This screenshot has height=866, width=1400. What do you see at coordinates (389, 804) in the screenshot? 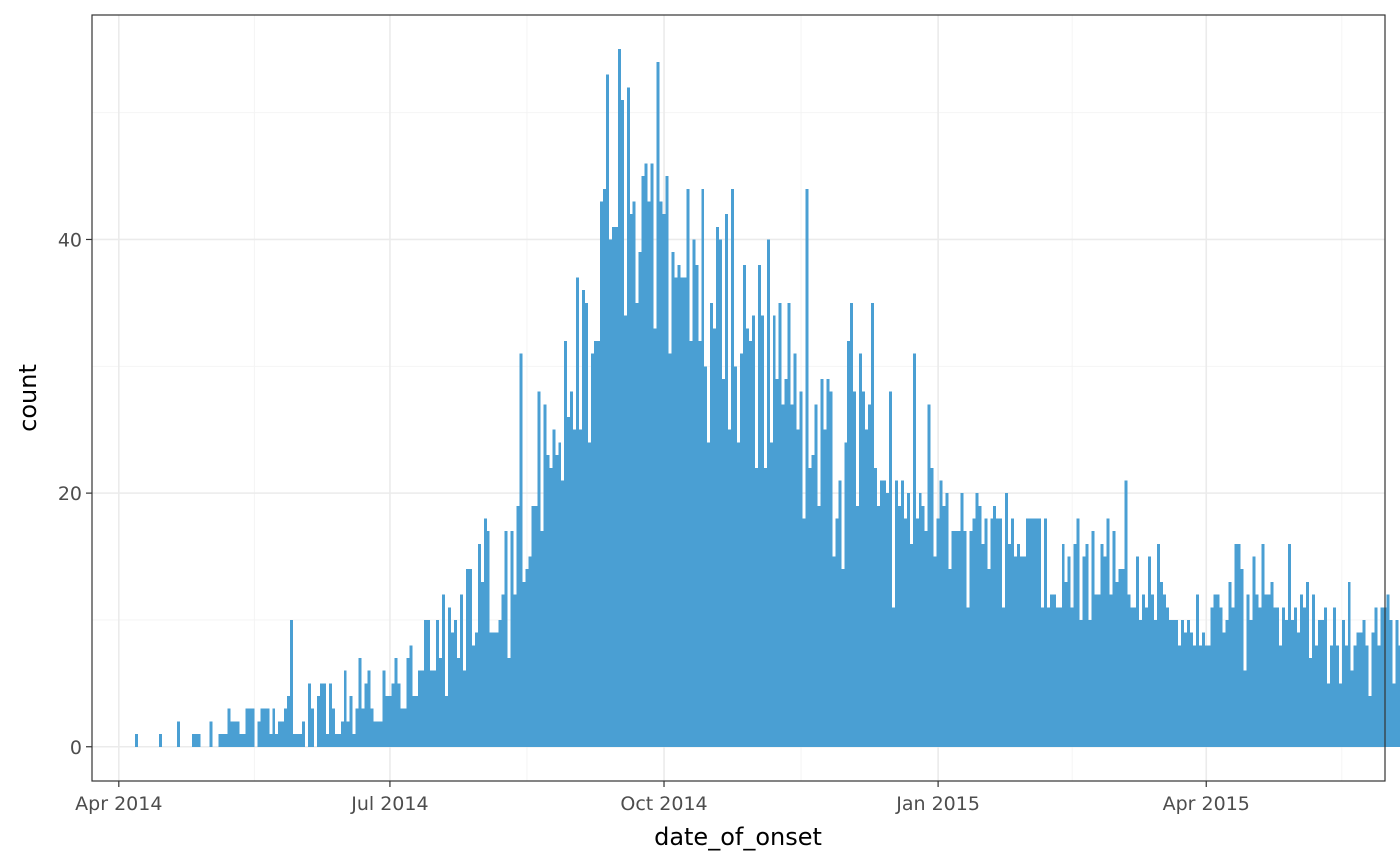
I see `x-tick-label: Jul 2014` at bounding box center [389, 804].